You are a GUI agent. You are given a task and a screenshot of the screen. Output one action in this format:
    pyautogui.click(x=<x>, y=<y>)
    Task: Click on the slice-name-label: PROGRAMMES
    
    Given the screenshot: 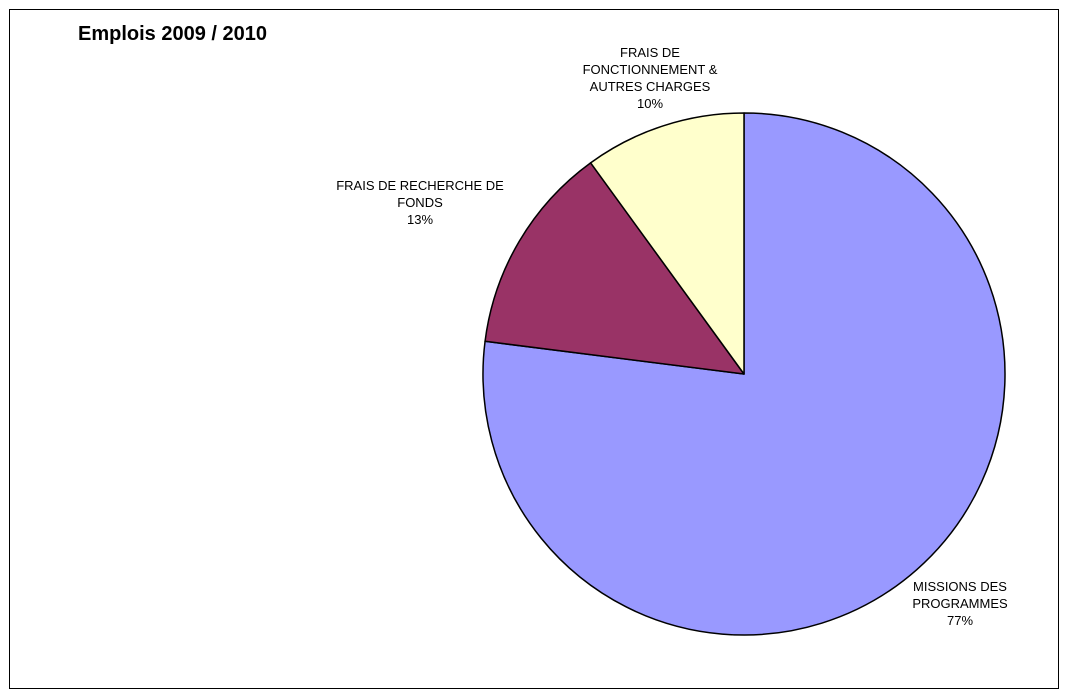 What is the action you would take?
    pyautogui.click(x=960, y=603)
    